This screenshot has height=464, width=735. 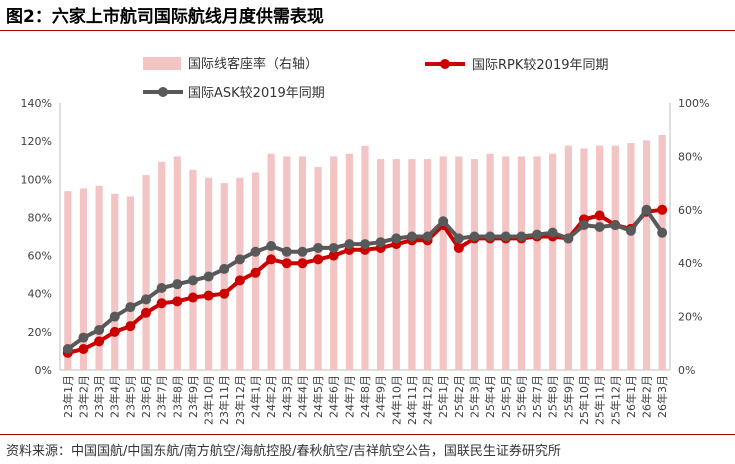 What do you see at coordinates (334, 396) in the screenshot?
I see `x-tick-label: 24年6月` at bounding box center [334, 396].